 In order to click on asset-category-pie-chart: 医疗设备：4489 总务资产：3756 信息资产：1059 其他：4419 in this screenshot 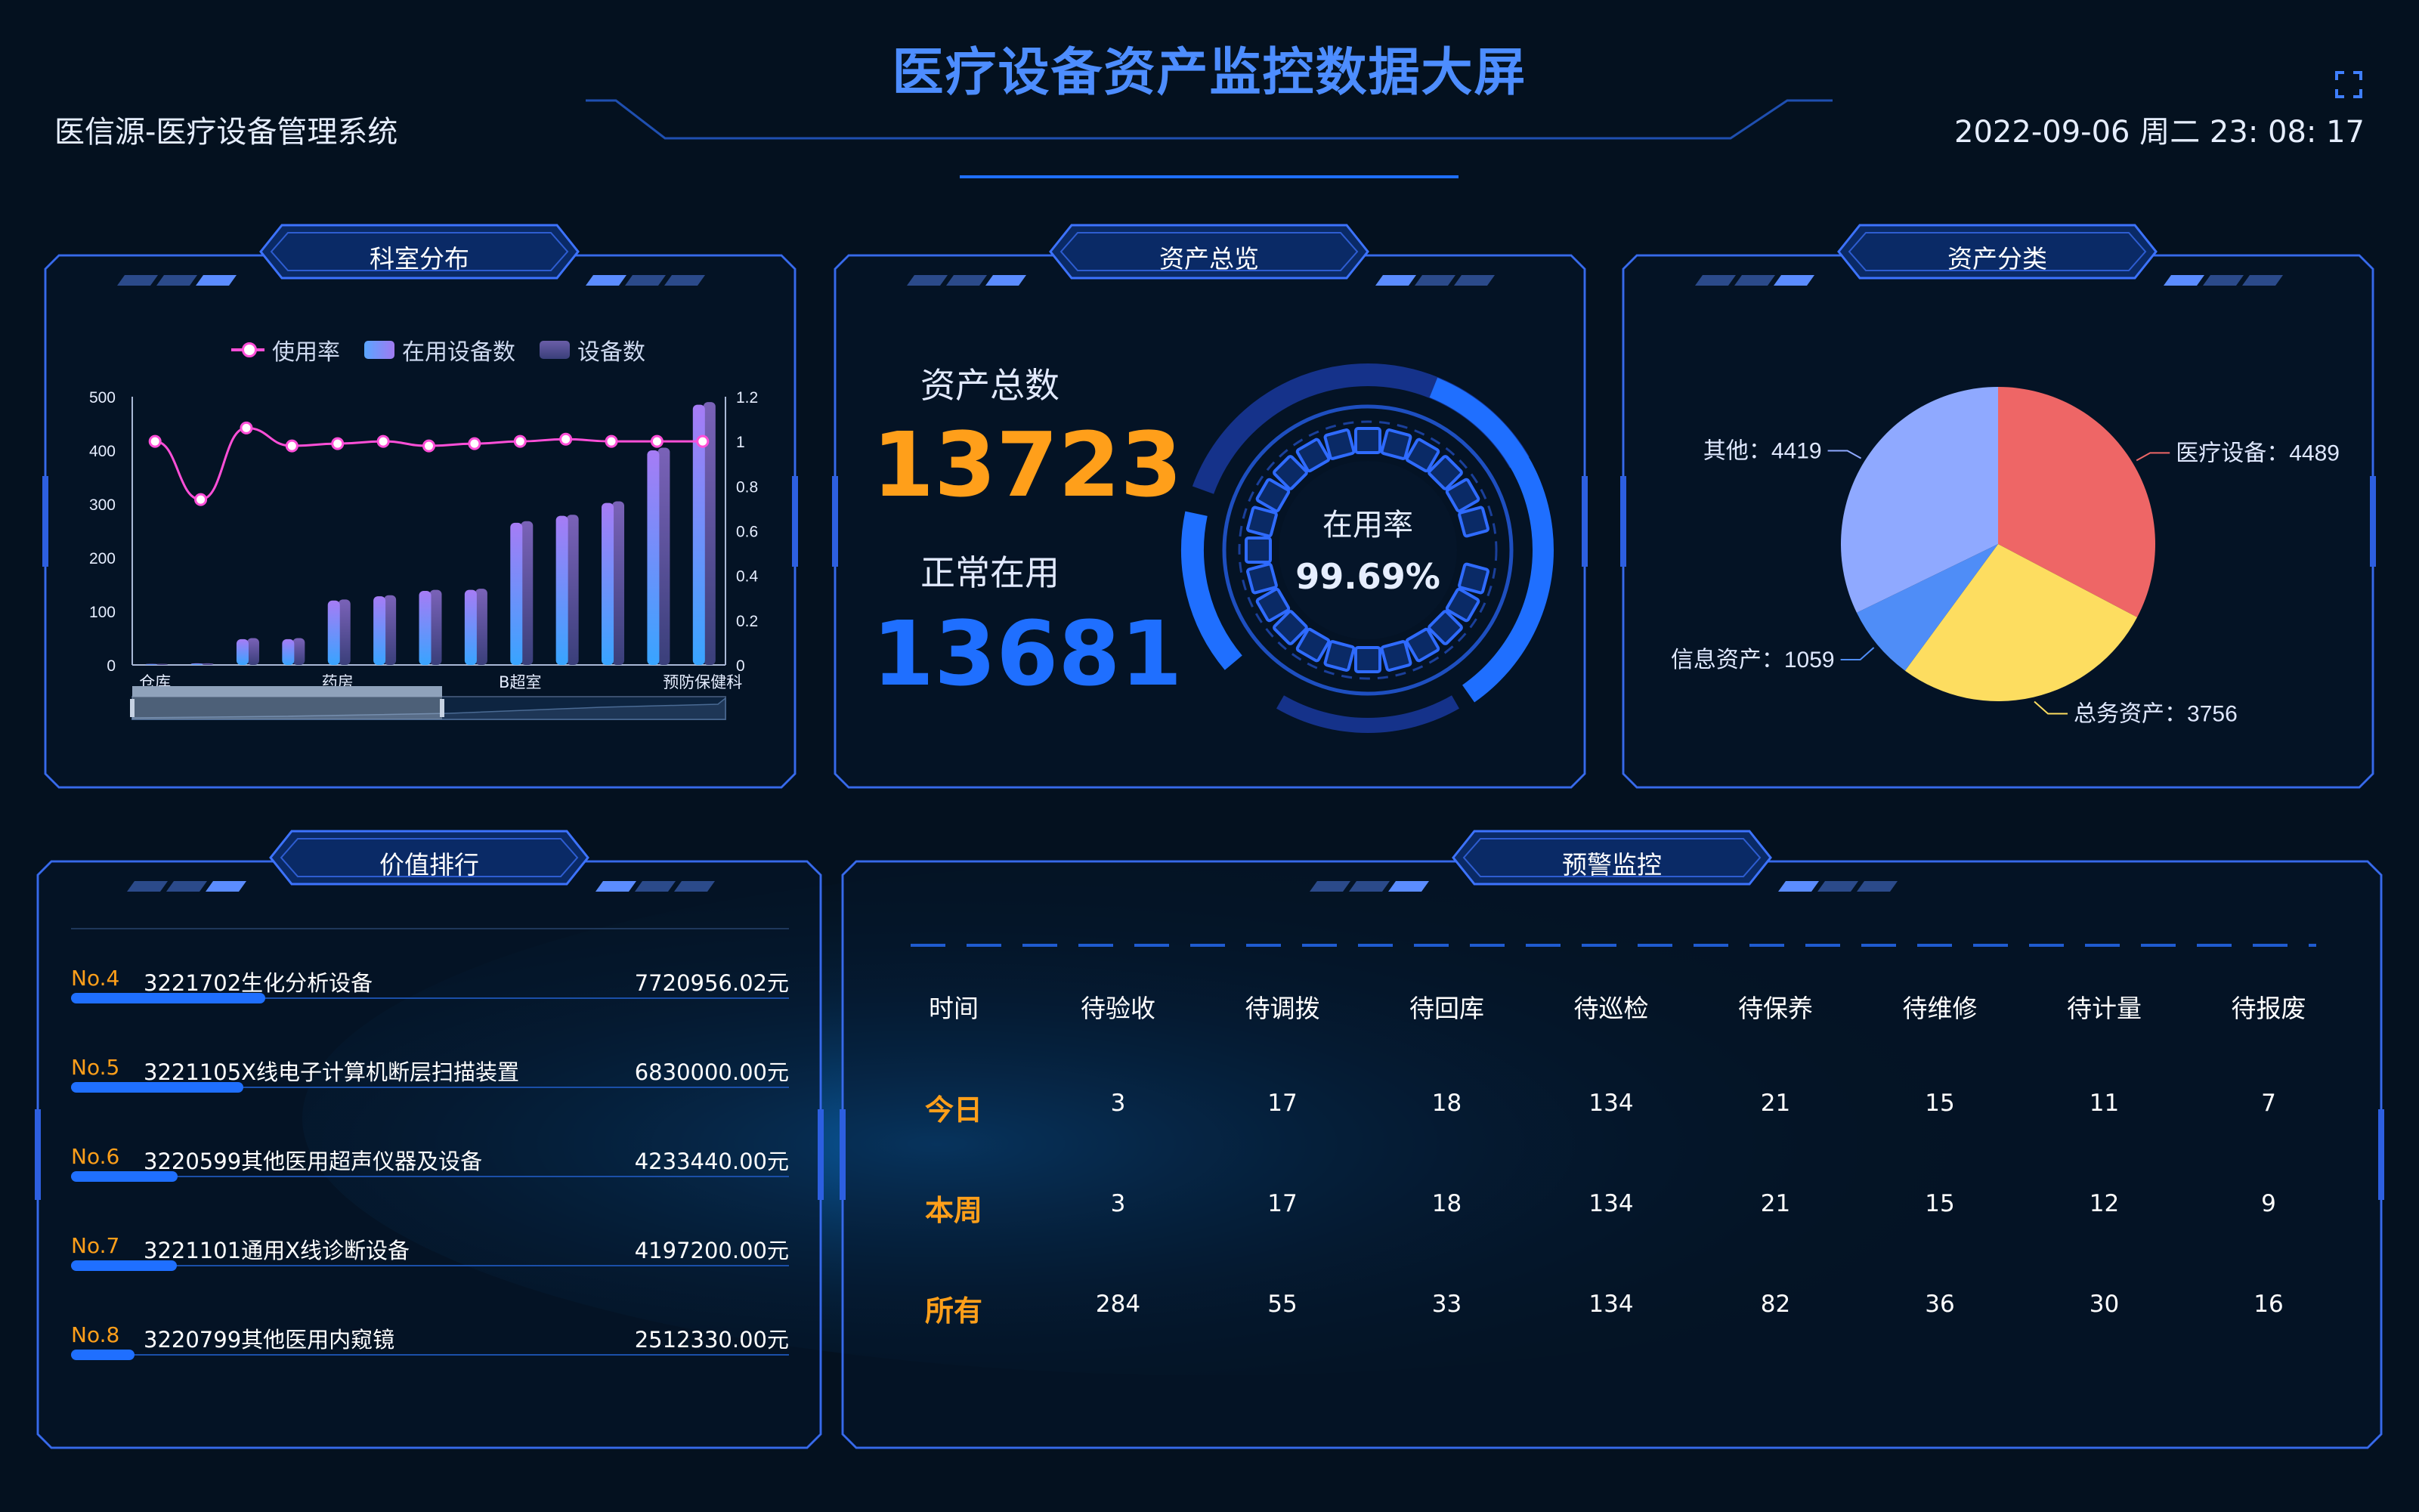, I will do `click(2005, 557)`.